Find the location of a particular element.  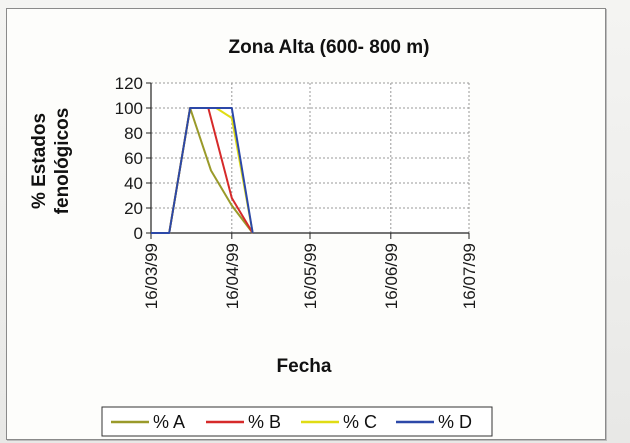

y-tick-label: 40 is located at coordinates (133, 183).